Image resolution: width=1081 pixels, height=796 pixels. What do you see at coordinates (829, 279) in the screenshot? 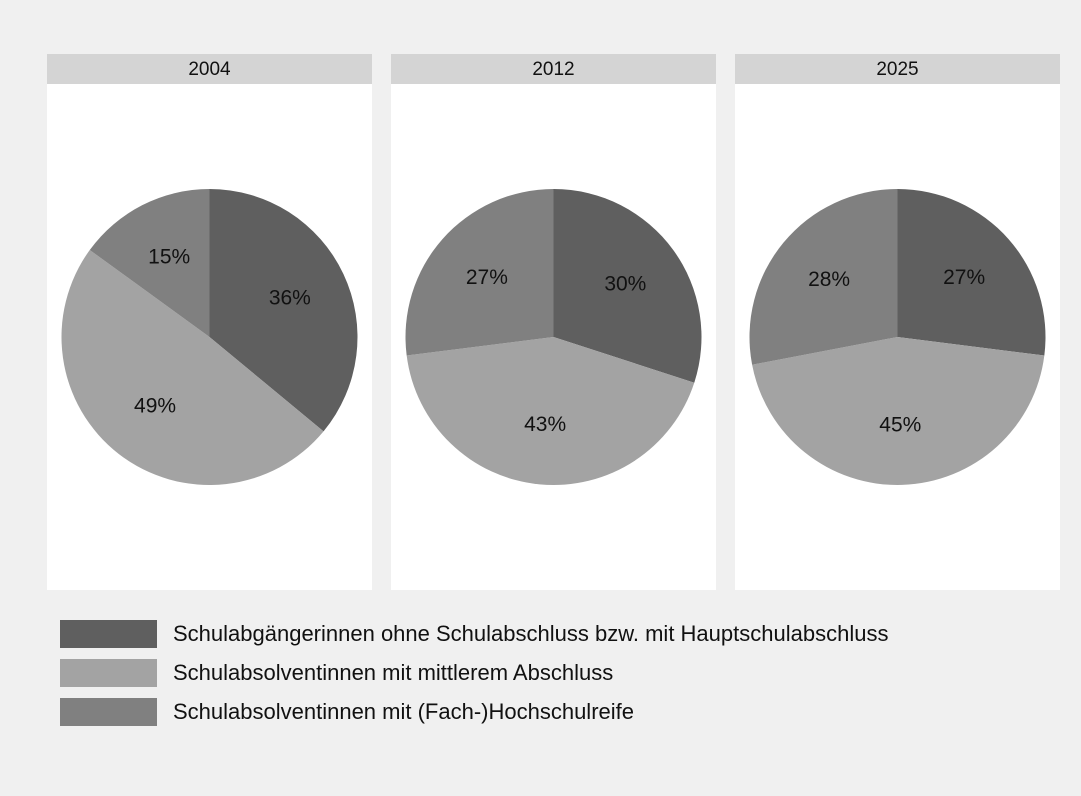
I see `value-label: 28%` at bounding box center [829, 279].